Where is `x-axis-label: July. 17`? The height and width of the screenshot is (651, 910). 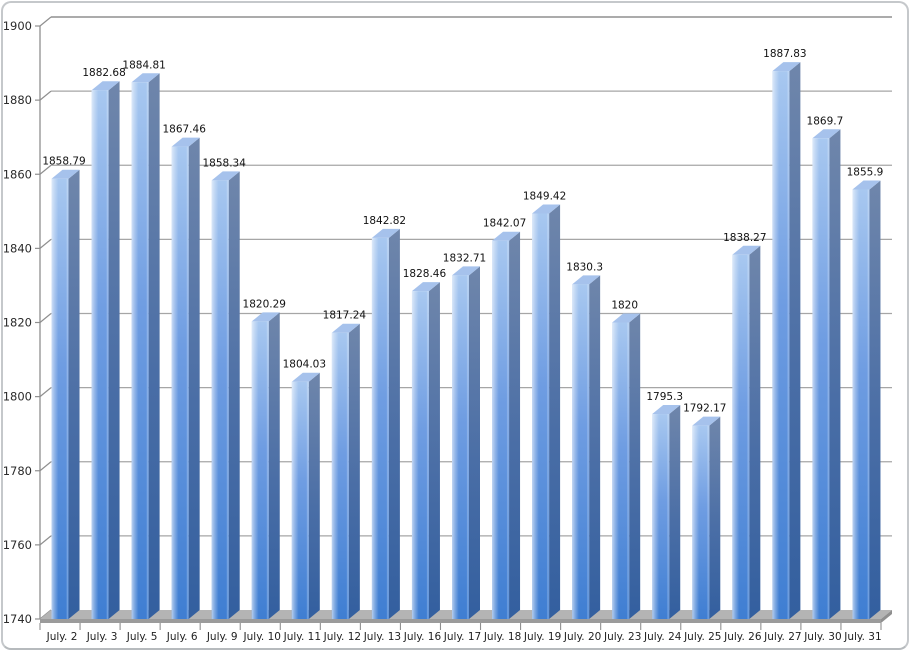
x-axis-label: July. 17 is located at coordinates (462, 637).